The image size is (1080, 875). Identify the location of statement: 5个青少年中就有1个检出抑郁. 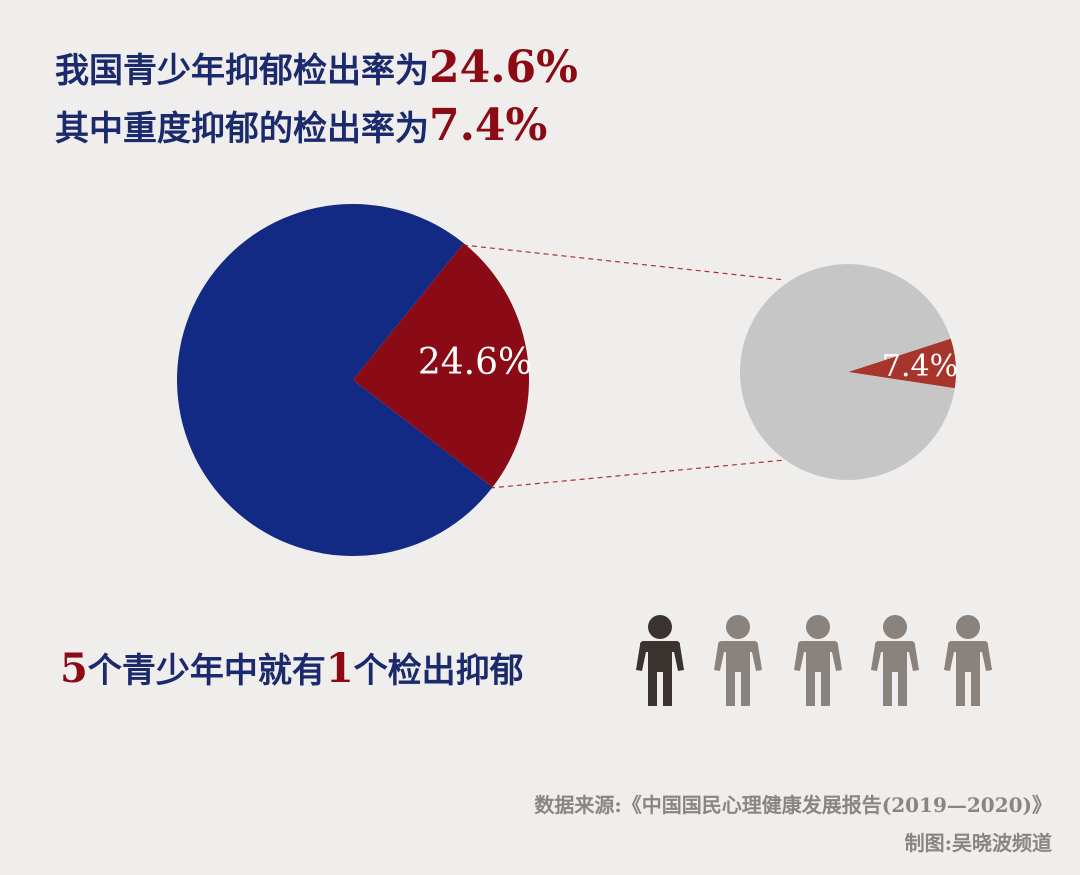
(292, 668).